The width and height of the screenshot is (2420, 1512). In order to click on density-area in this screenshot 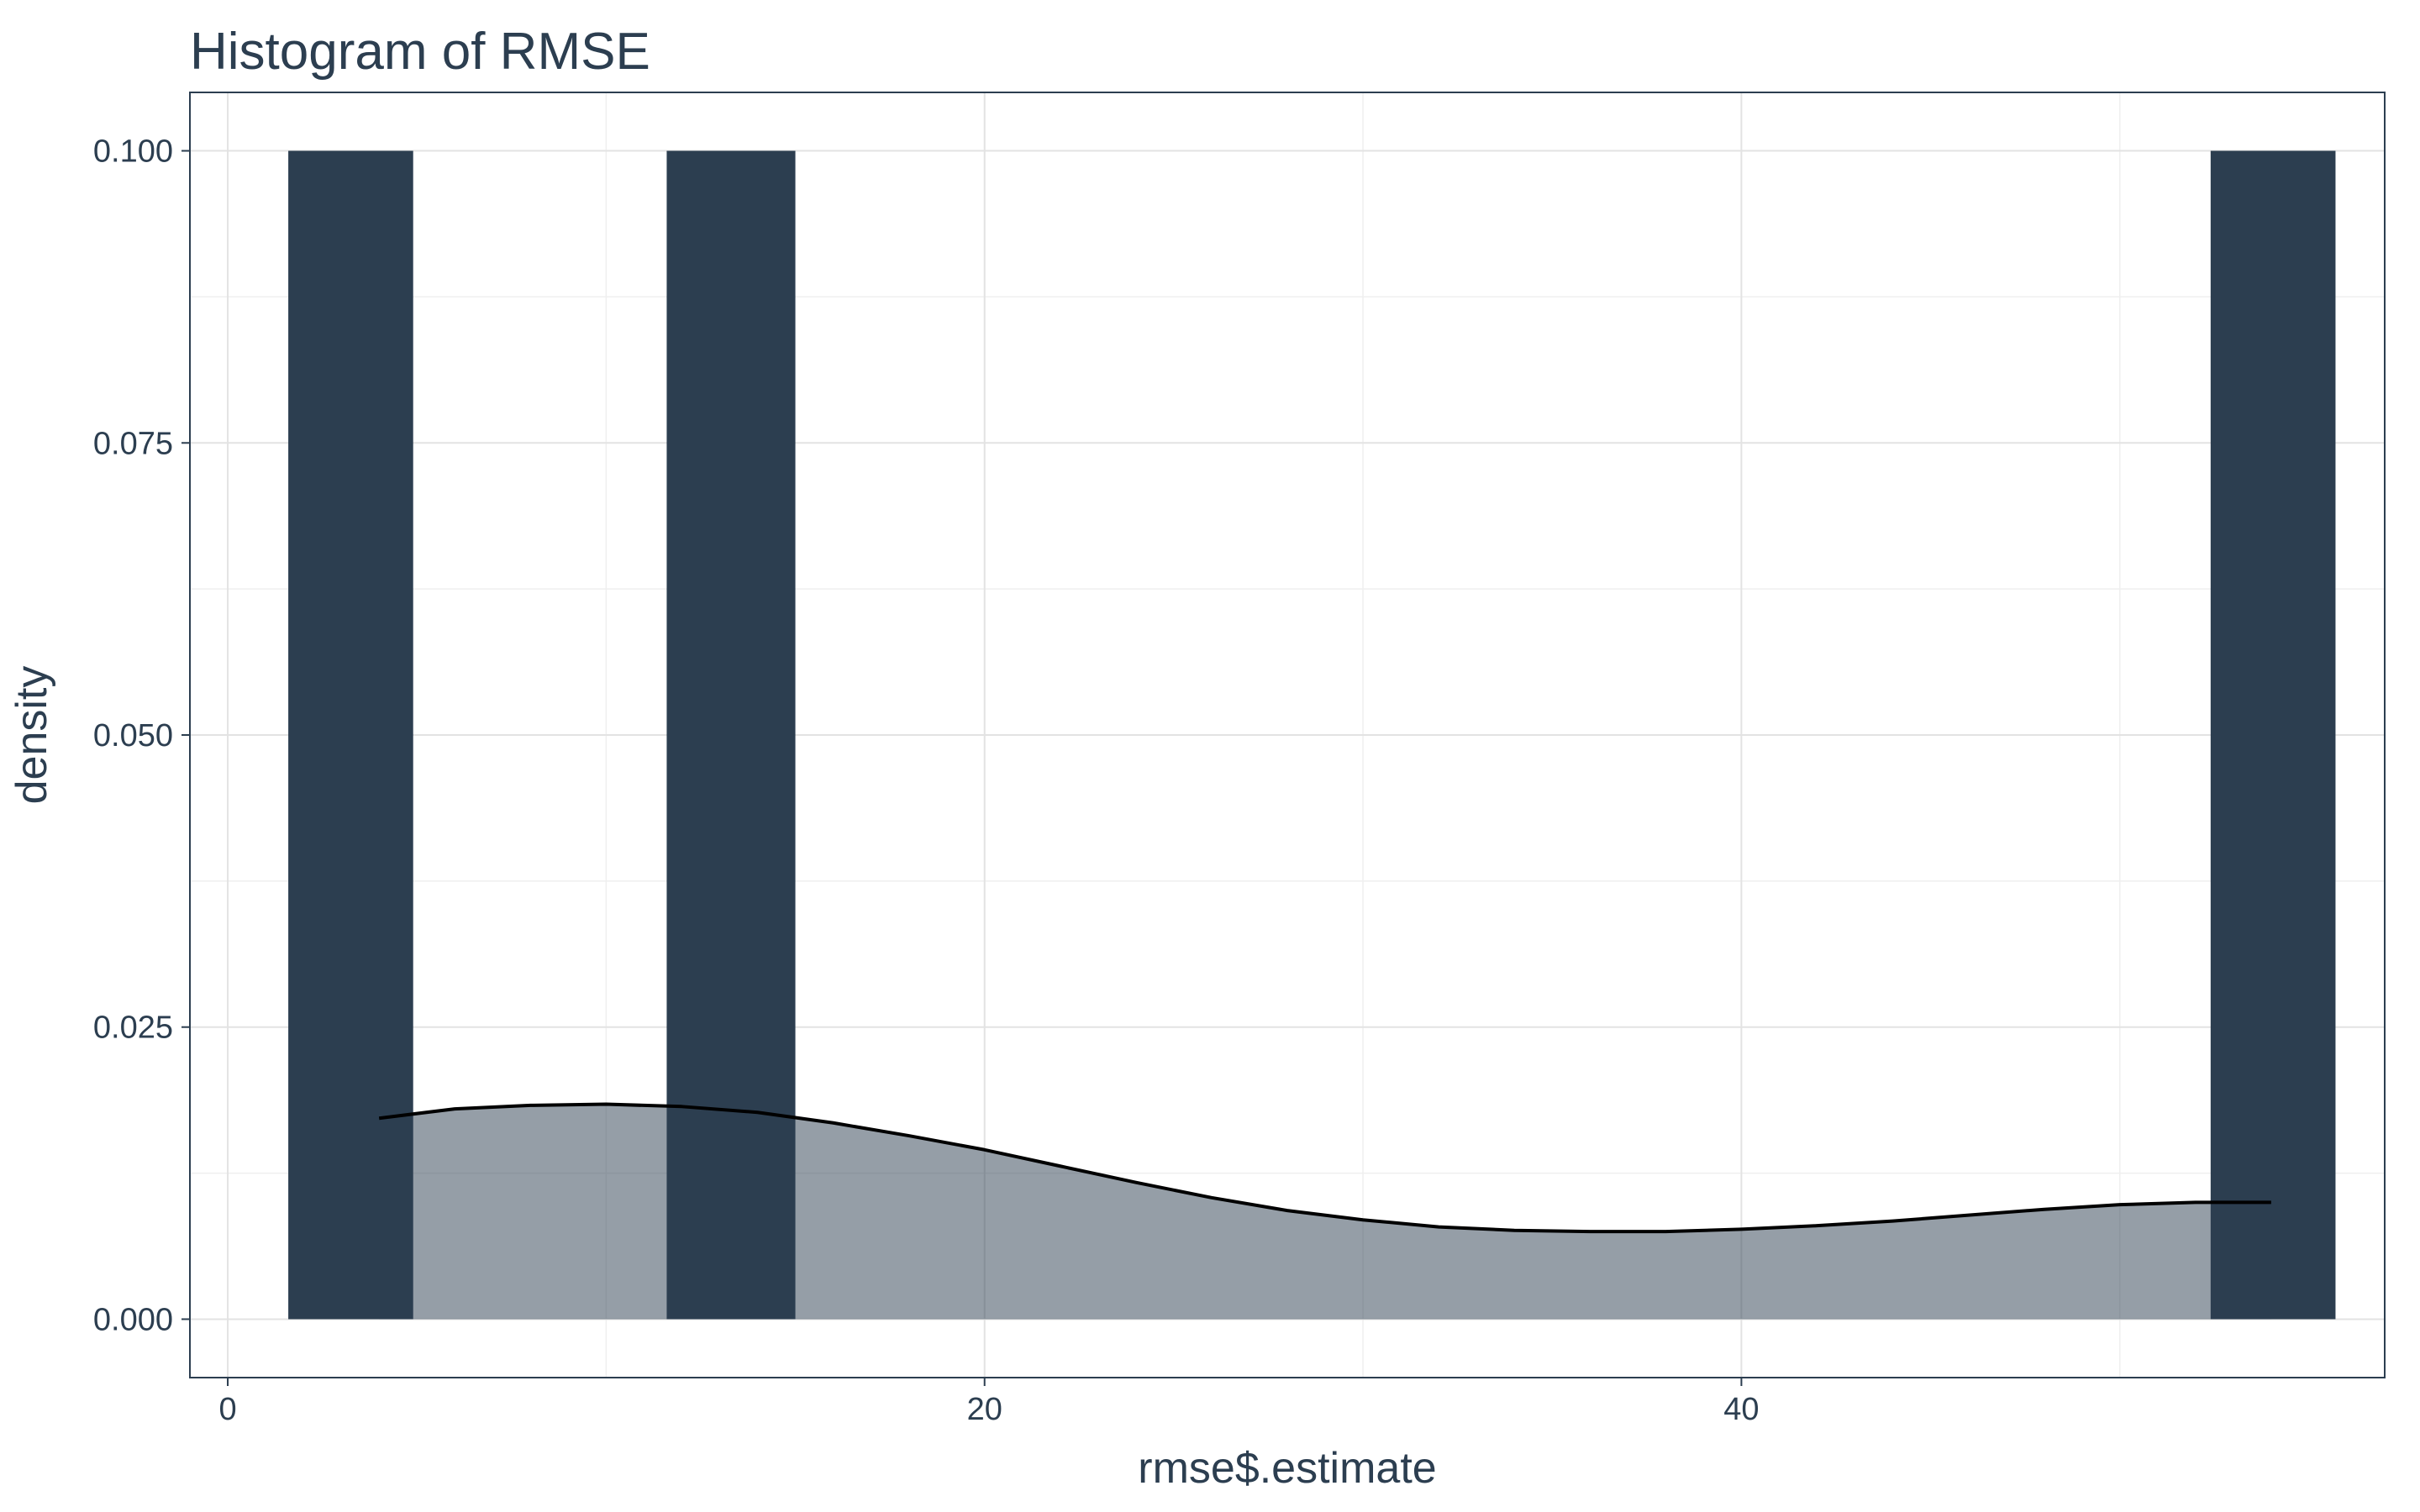, I will do `click(1325, 1212)`.